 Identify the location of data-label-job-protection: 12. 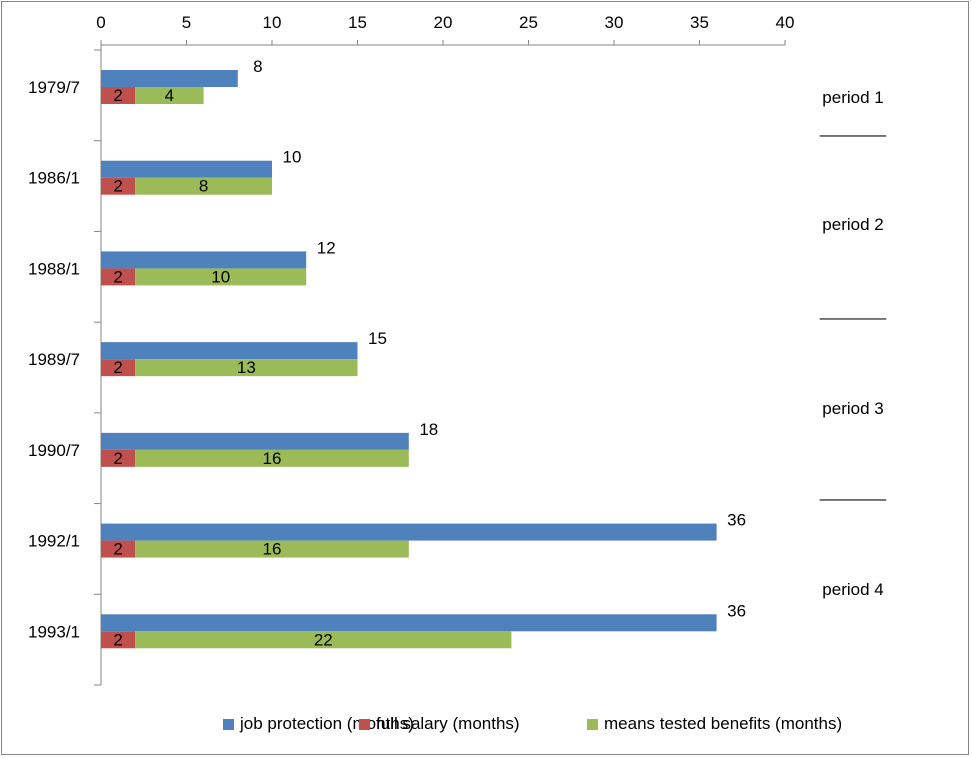
(326, 247).